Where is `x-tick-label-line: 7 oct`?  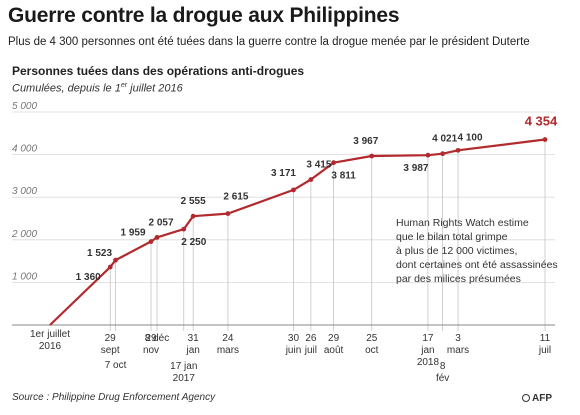
x-tick-label-line: 7 oct is located at coordinates (116, 365).